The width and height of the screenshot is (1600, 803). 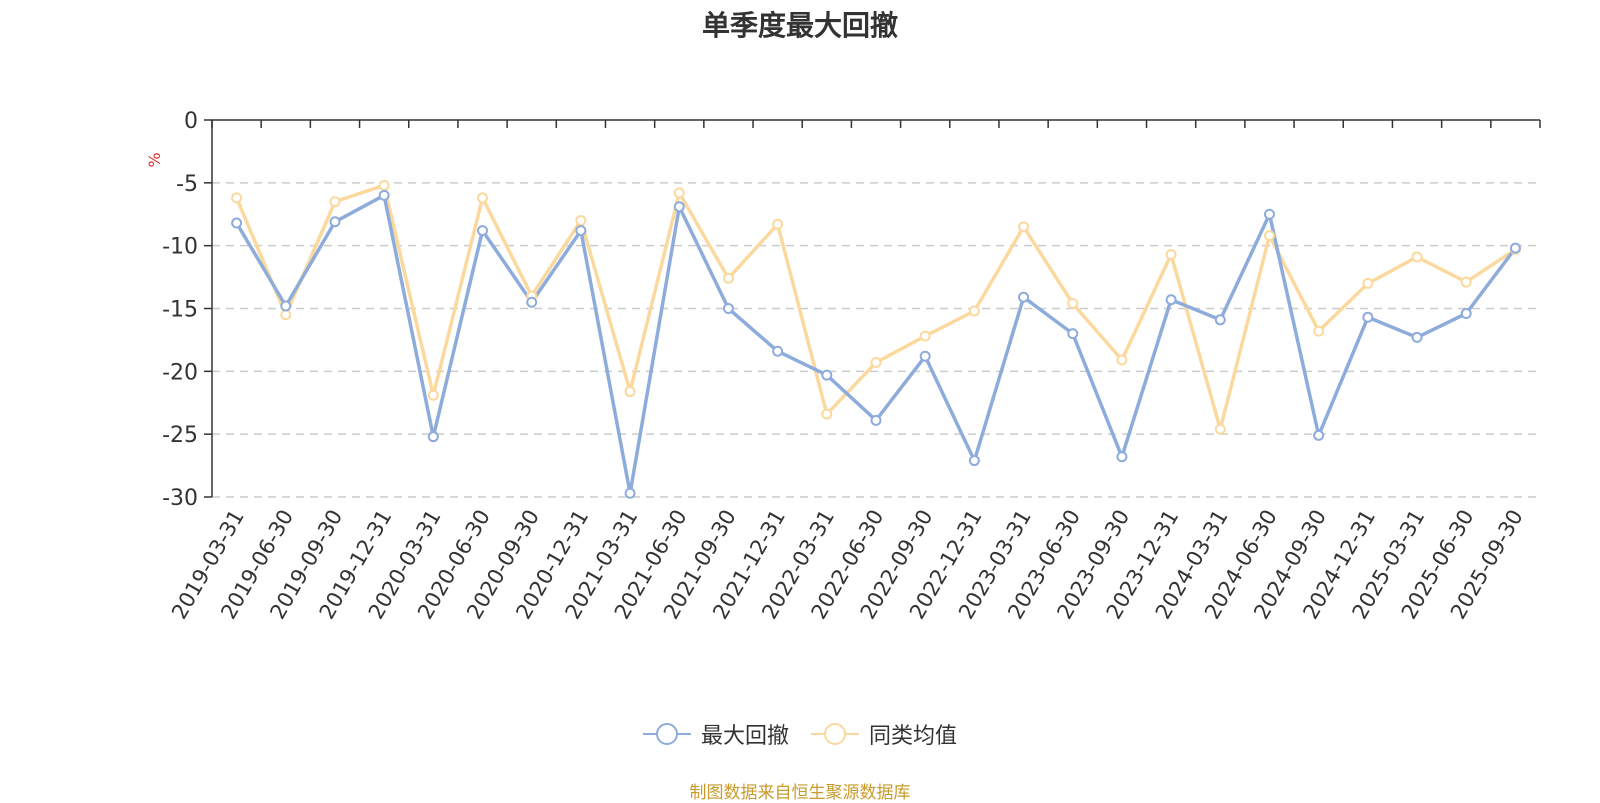 I want to click on legend-marker-drawdown, so click(x=666, y=734).